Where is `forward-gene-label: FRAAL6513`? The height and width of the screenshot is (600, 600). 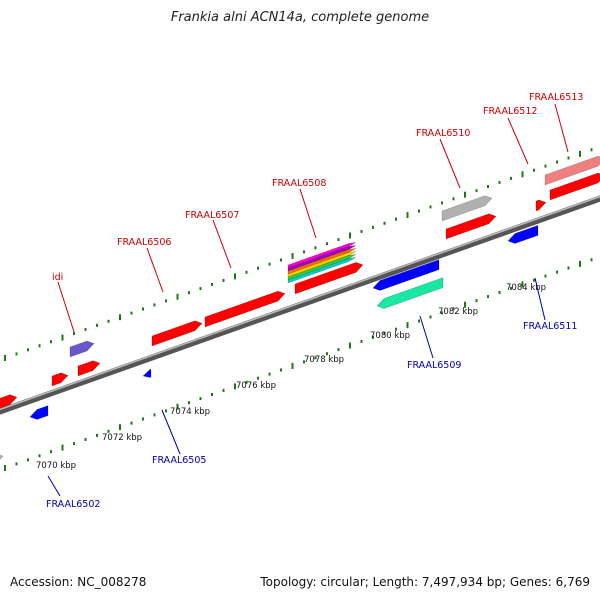 forward-gene-label: FRAAL6513 is located at coordinates (556, 97).